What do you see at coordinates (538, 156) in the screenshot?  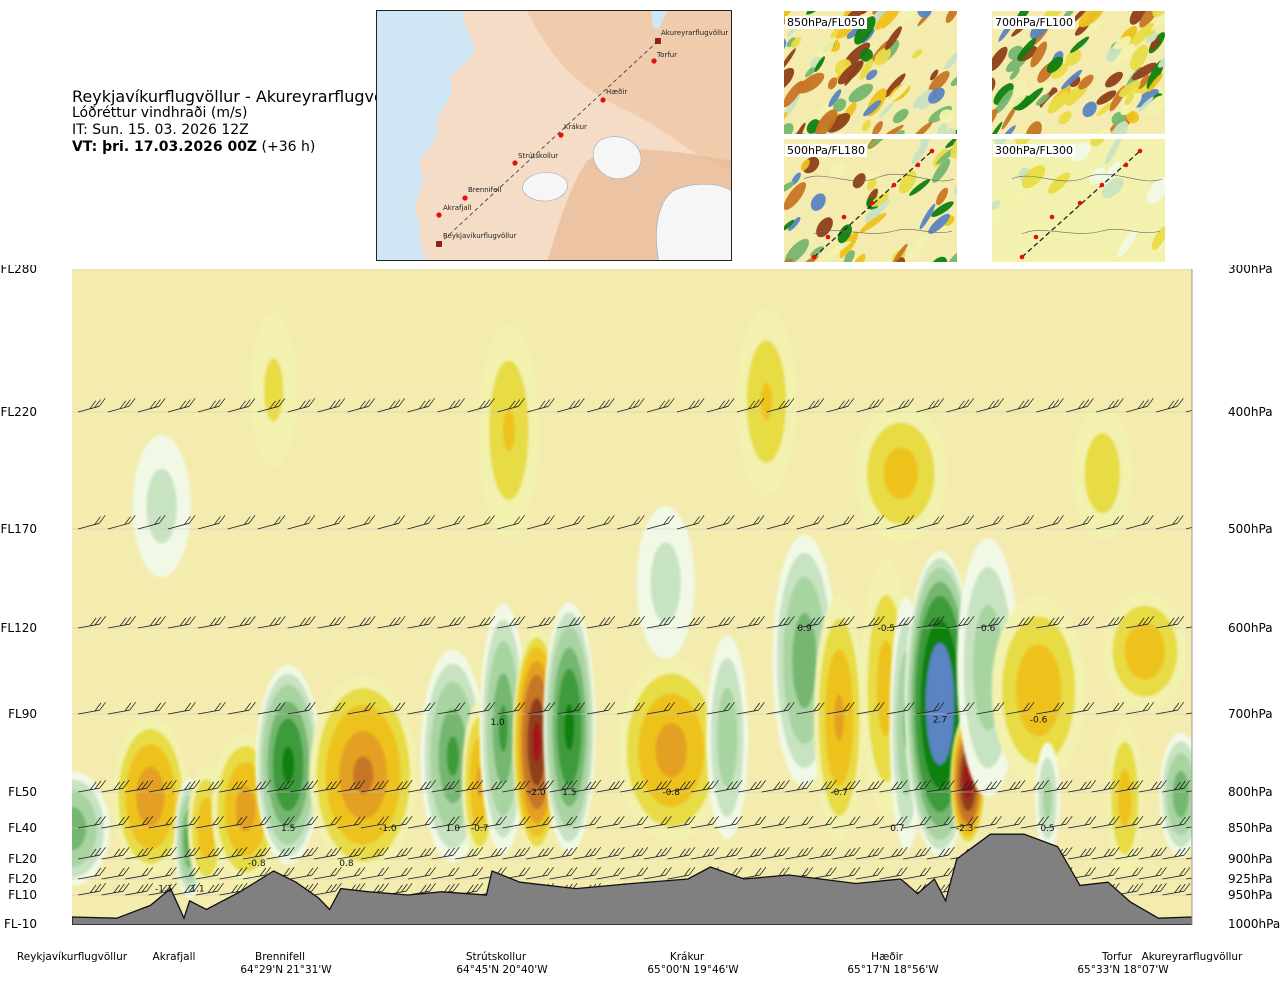 I see `route-map-label: Strútskollur` at bounding box center [538, 156].